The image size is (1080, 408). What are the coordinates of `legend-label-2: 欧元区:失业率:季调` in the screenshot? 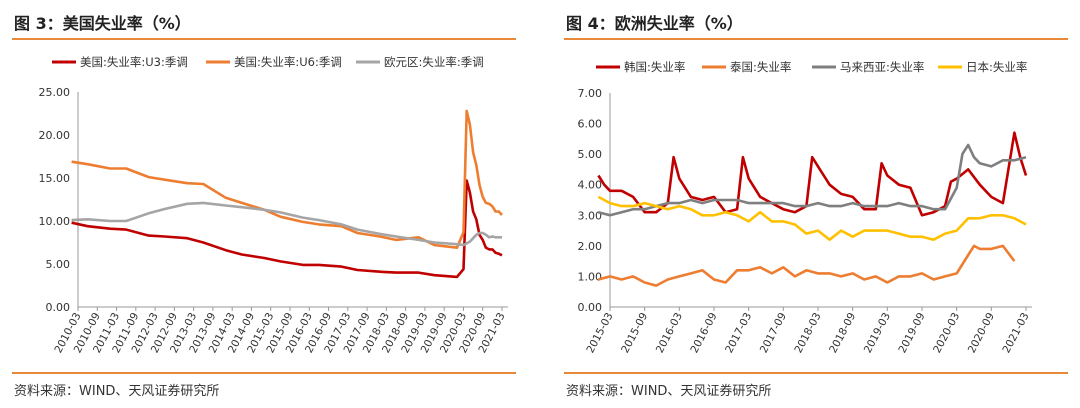 It's located at (434, 62).